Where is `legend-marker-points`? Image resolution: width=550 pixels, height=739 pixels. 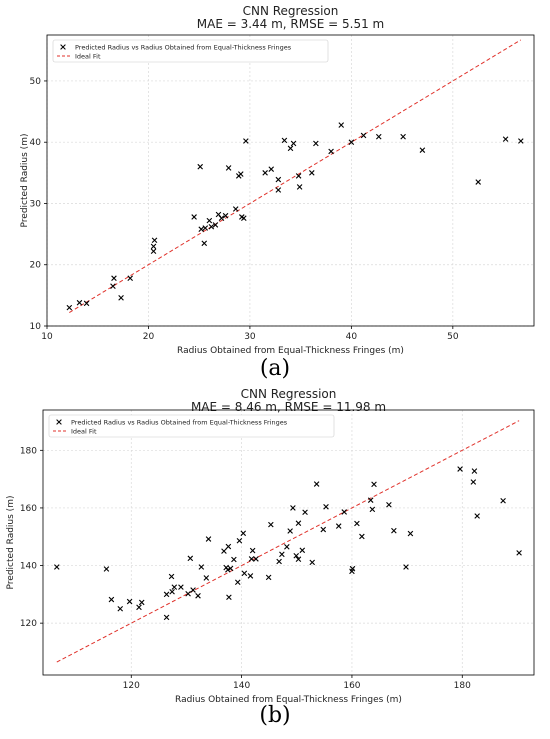 legend-marker-points is located at coordinates (63, 47).